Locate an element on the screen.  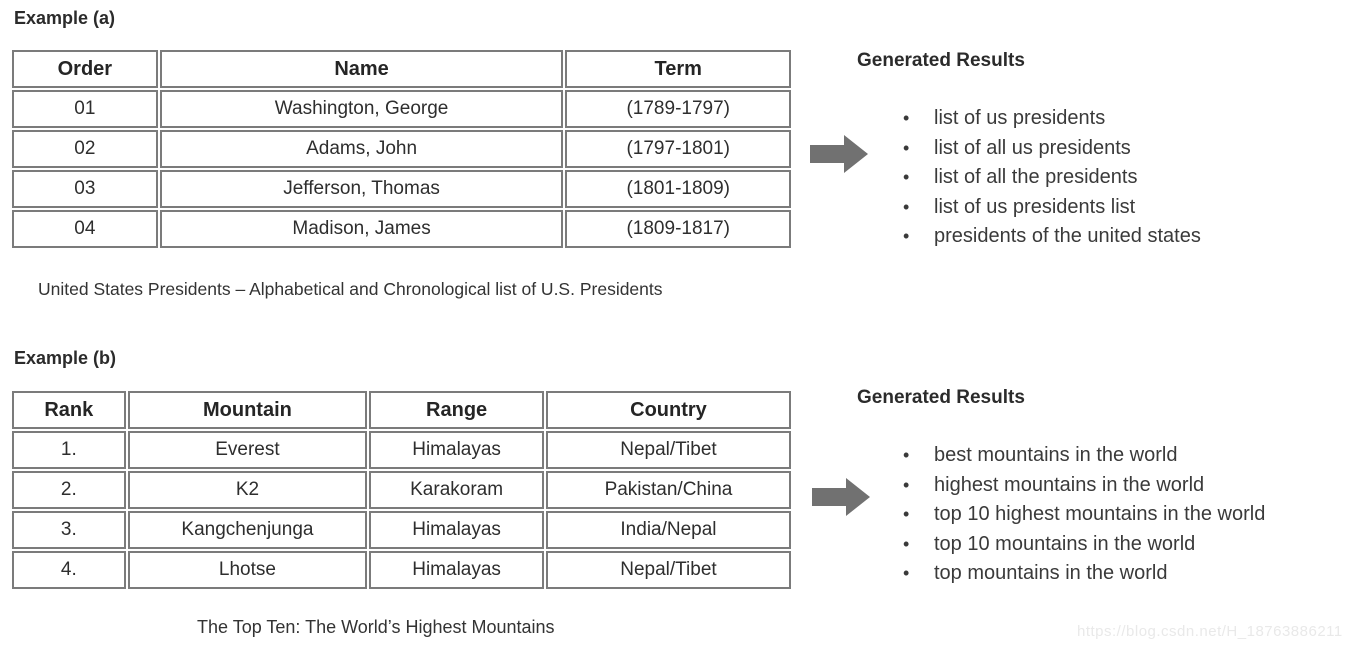
result-text: list of us presidents list is located at coordinates (1035, 206).